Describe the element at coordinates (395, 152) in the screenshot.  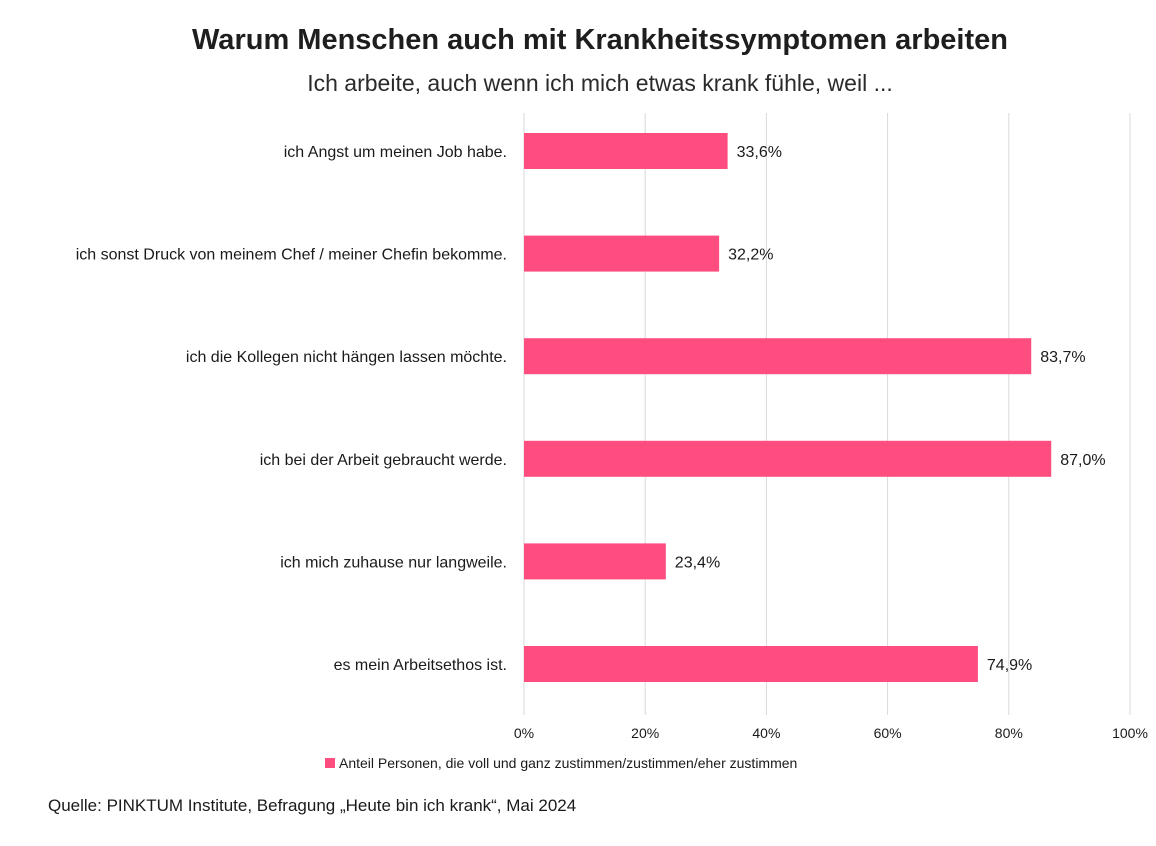
I see `category-label: ich Angst um meinen Job habe.` at that location.